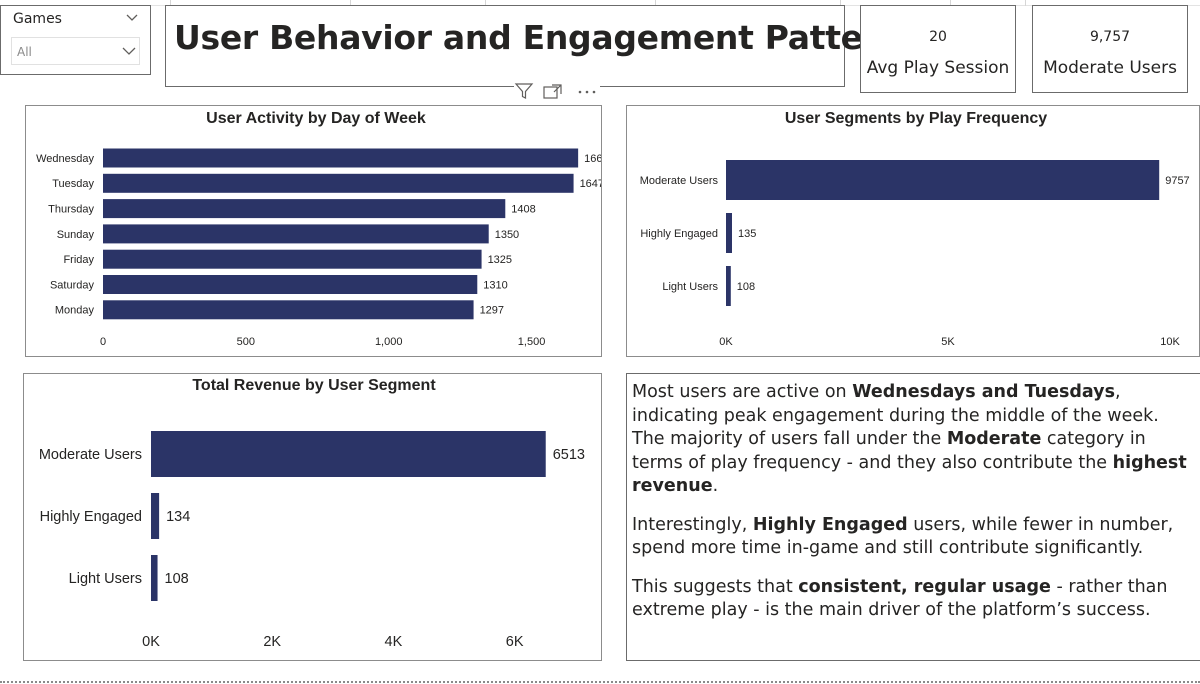  Describe the element at coordinates (592, 159) in the screenshot. I see `data-label: 1663` at that location.